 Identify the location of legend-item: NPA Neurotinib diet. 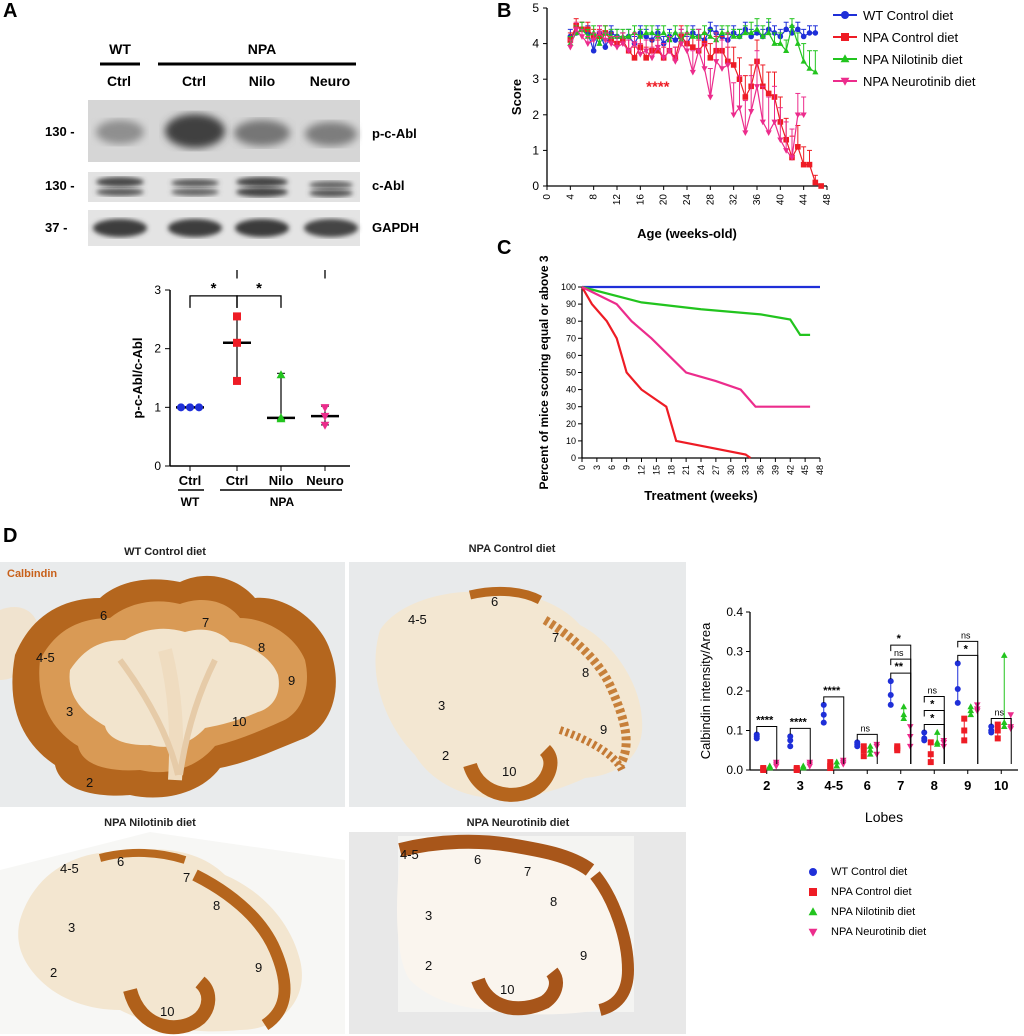
(927, 81).